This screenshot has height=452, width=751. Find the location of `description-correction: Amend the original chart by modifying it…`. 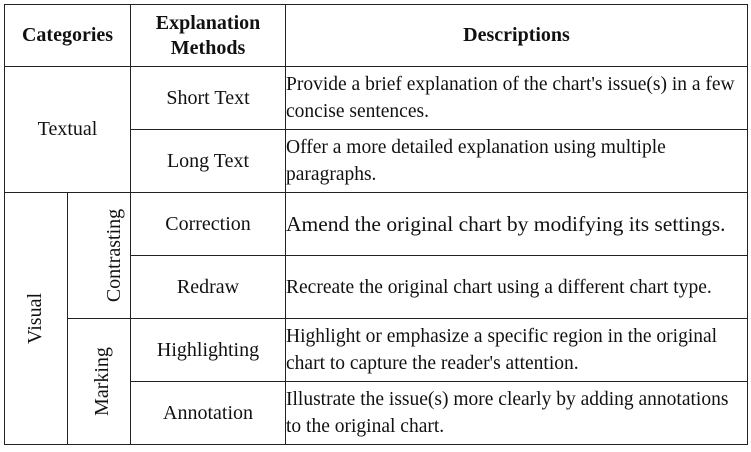

description-correction: Amend the original chart by modifying it… is located at coordinates (517, 224).